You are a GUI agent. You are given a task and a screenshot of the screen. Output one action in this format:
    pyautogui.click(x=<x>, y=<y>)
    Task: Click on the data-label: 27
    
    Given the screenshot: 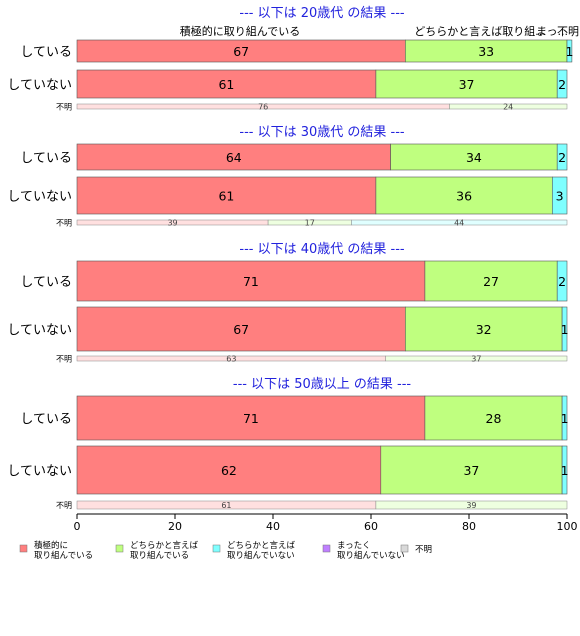 What is the action you would take?
    pyautogui.click(x=491, y=281)
    